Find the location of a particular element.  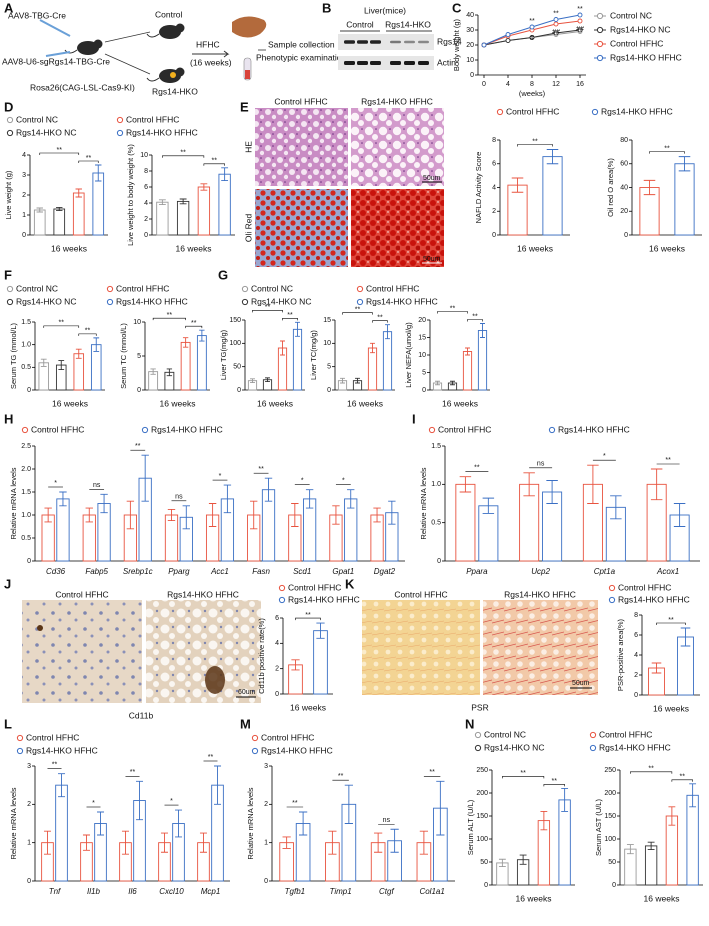

x-tick-label: Ppara is located at coordinates (477, 571).